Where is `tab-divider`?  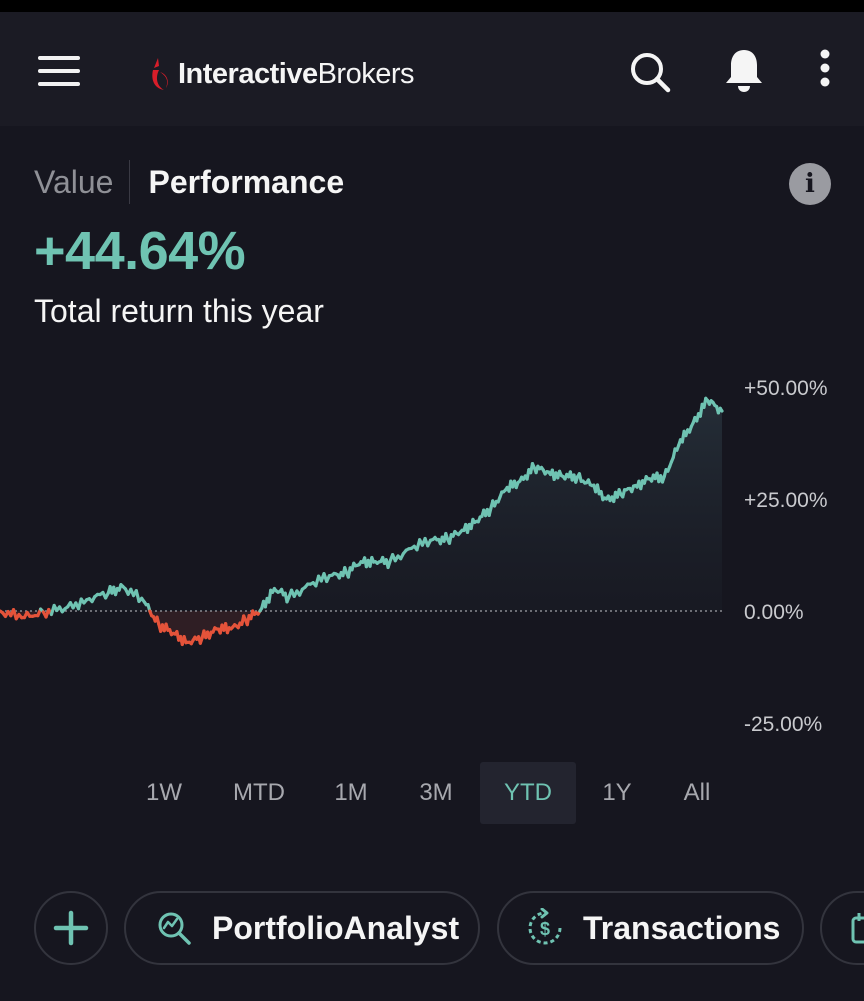
tab-divider is located at coordinates (130, 182).